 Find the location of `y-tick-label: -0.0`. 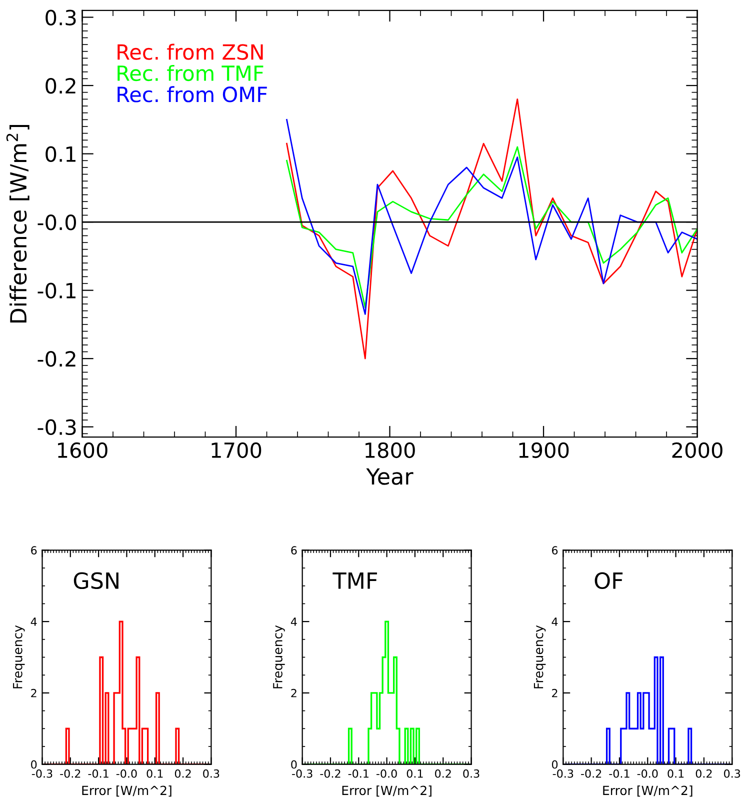

y-tick-label: -0.0 is located at coordinates (57, 222).